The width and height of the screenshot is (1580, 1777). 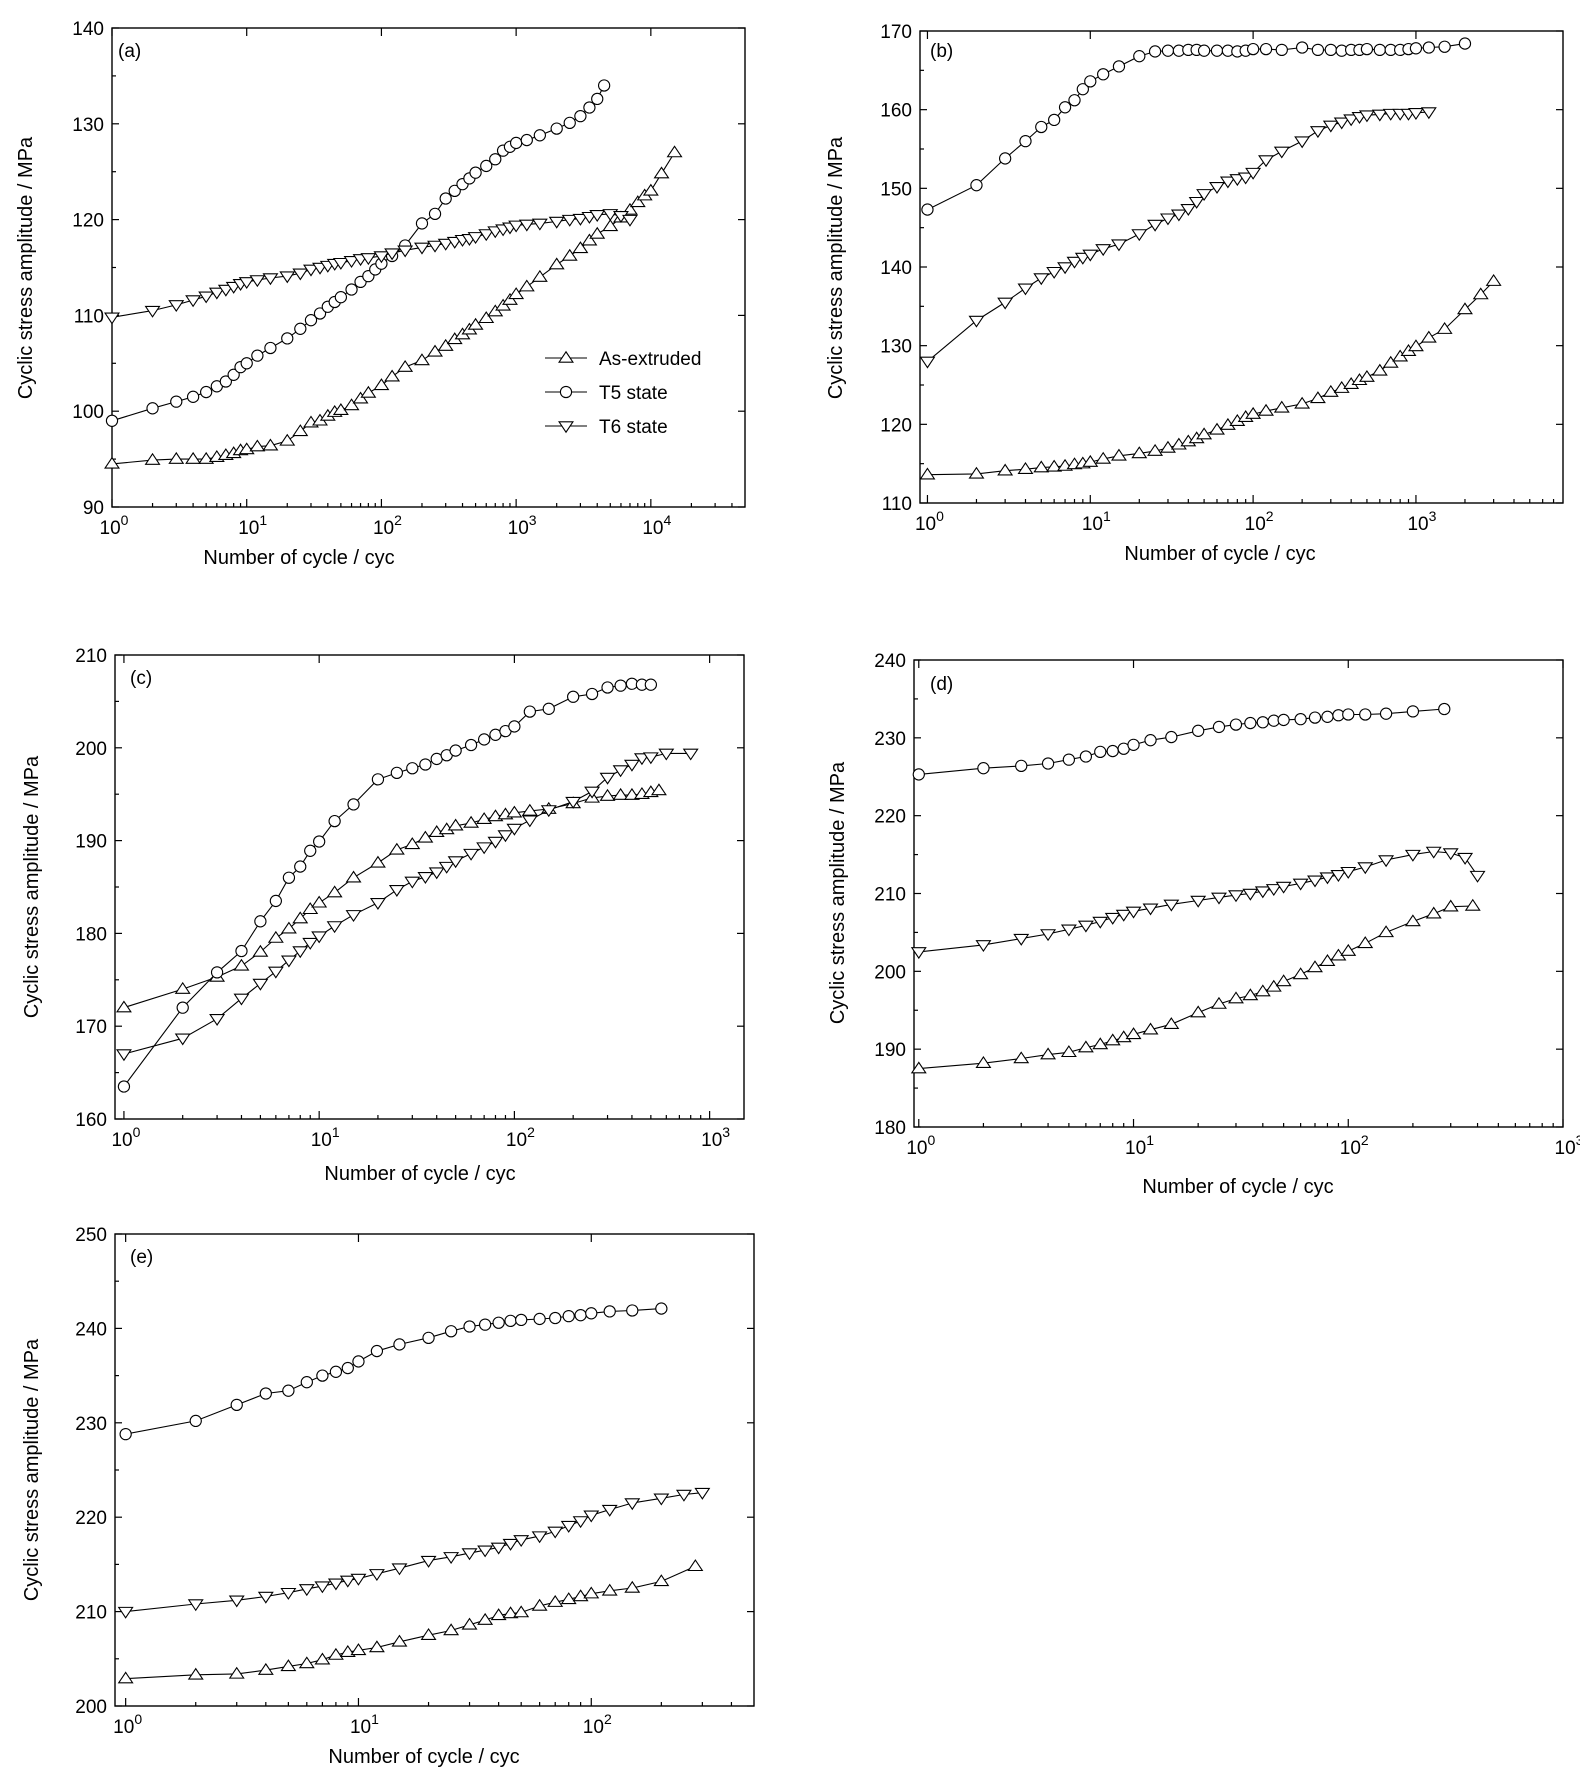 What do you see at coordinates (1421, 521) in the screenshot?
I see `x-tick-label: 10³` at bounding box center [1421, 521].